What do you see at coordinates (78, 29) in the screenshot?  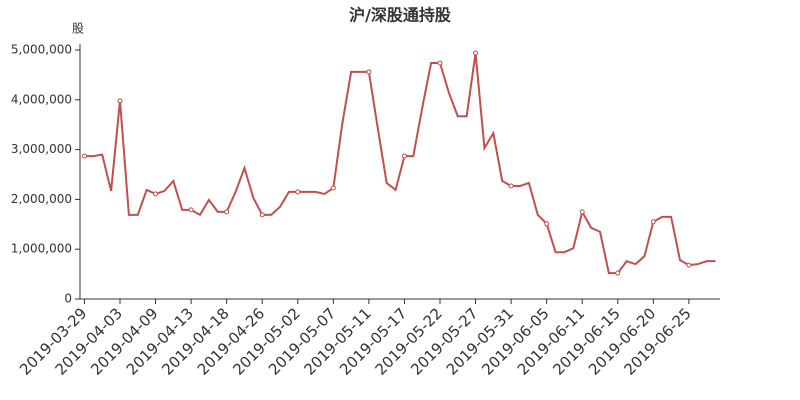 I see `y-axis-label: 股` at bounding box center [78, 29].